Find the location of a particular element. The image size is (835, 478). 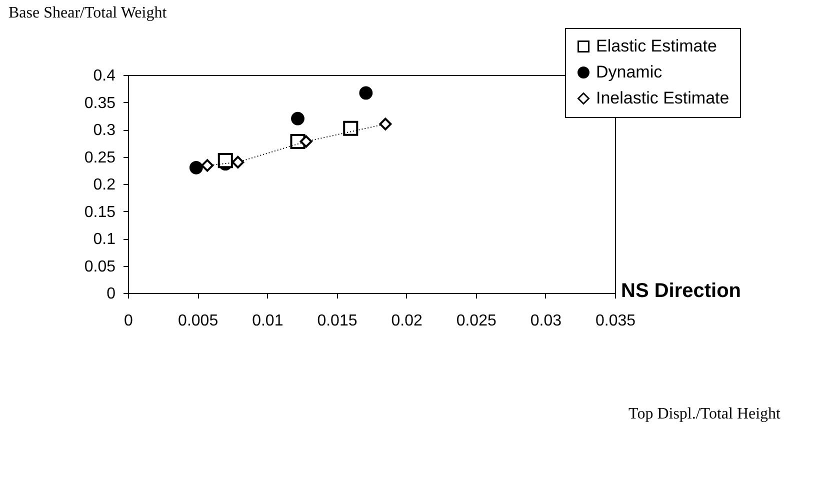

y-tick-label: 0.05 is located at coordinates (100, 267).